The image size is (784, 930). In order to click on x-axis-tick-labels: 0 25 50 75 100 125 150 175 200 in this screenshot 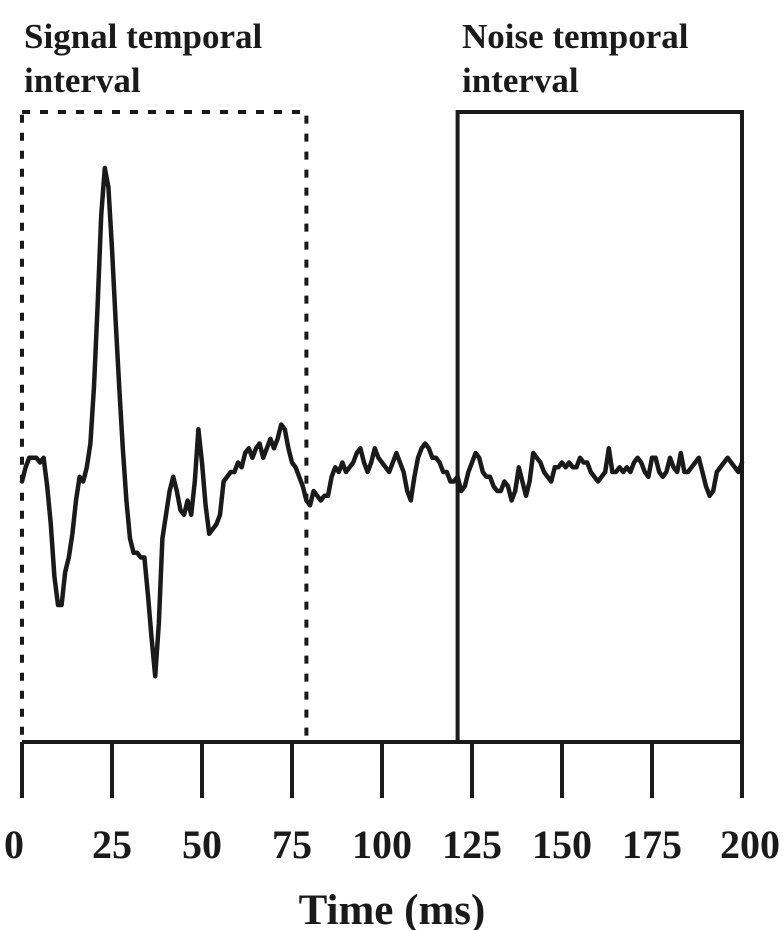, I will do `click(392, 844)`.